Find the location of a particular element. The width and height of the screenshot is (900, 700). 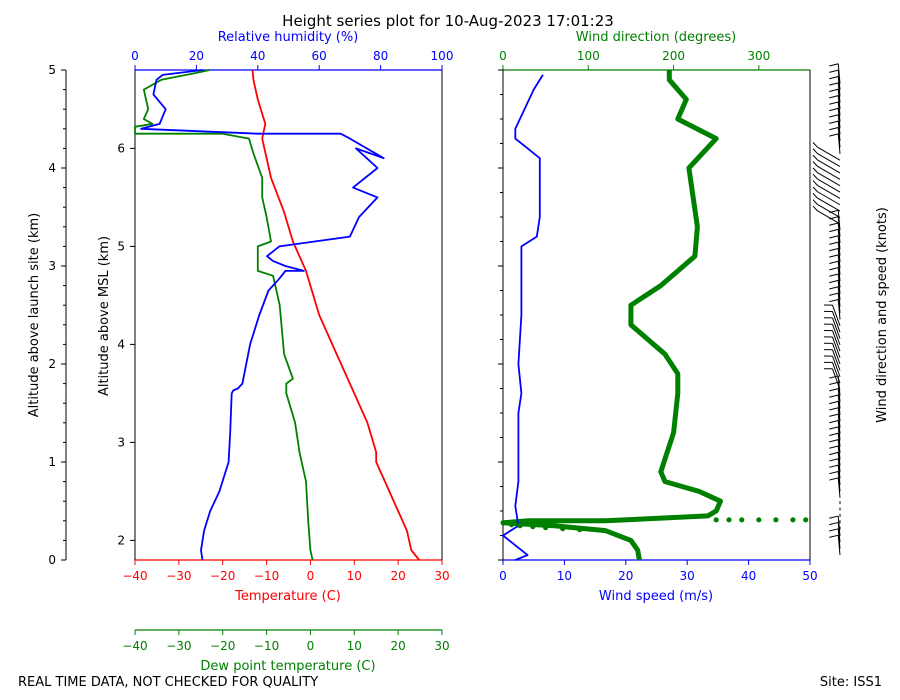

launch-altitude-tick-label: 1 is located at coordinates (52, 462).